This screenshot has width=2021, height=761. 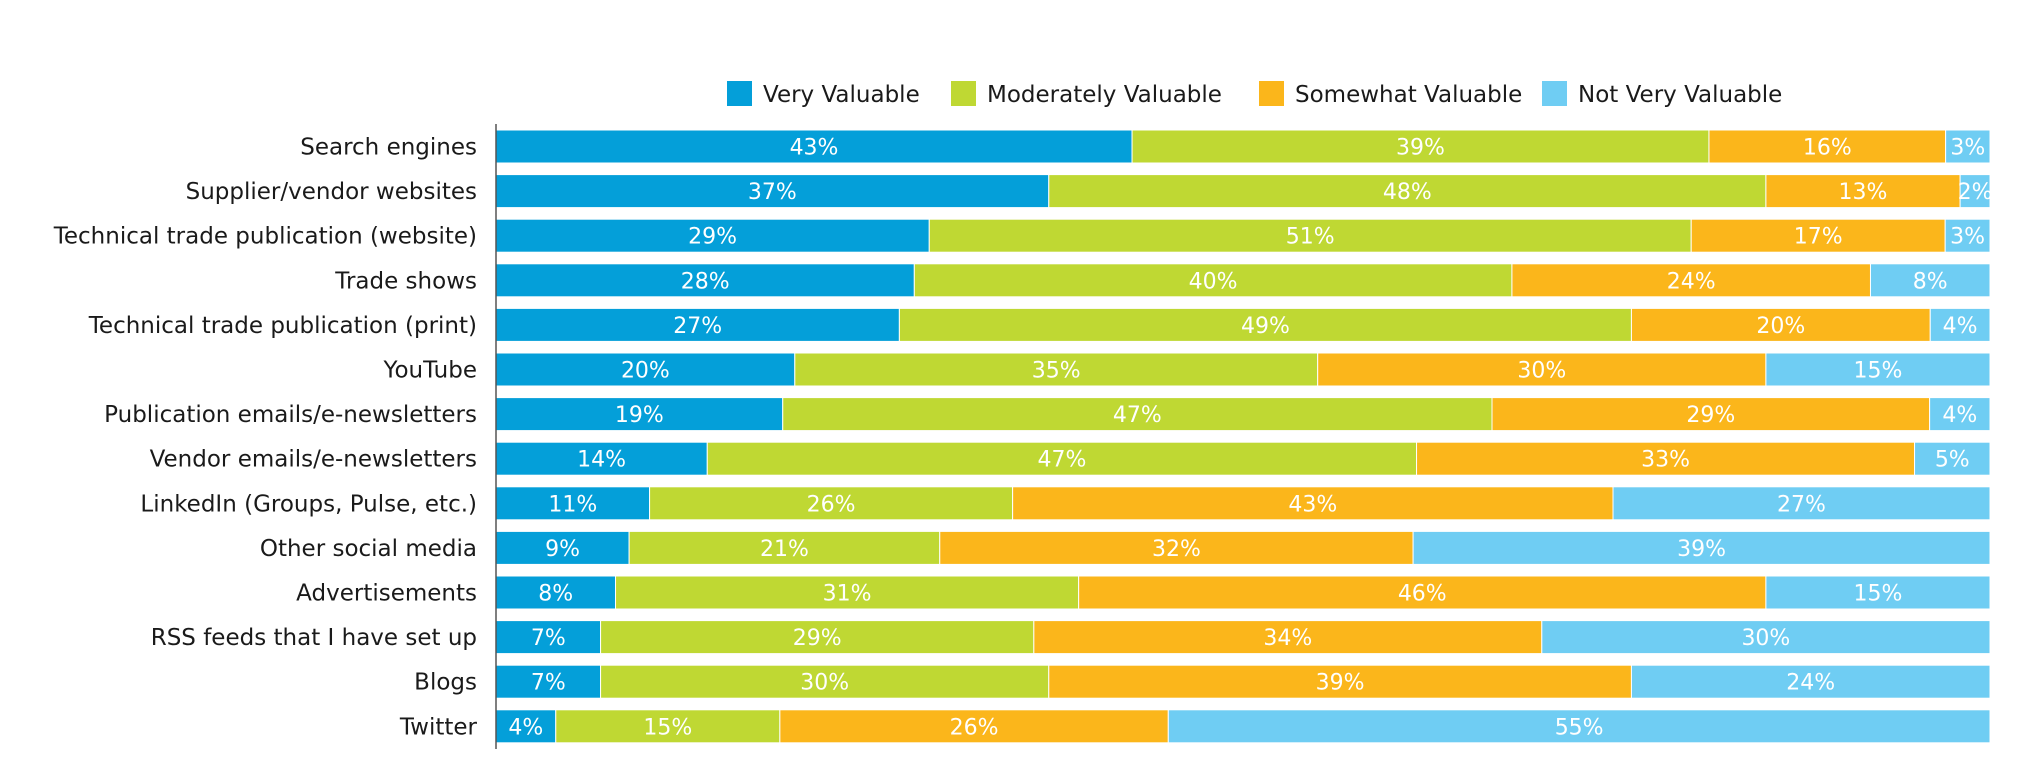 What do you see at coordinates (1213, 281) in the screenshot?
I see `data-label-3-1: 40%` at bounding box center [1213, 281].